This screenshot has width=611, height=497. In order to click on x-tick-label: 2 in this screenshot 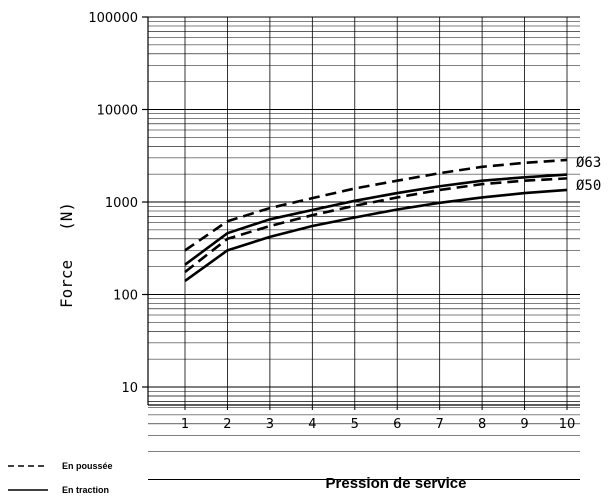, I will do `click(227, 424)`.